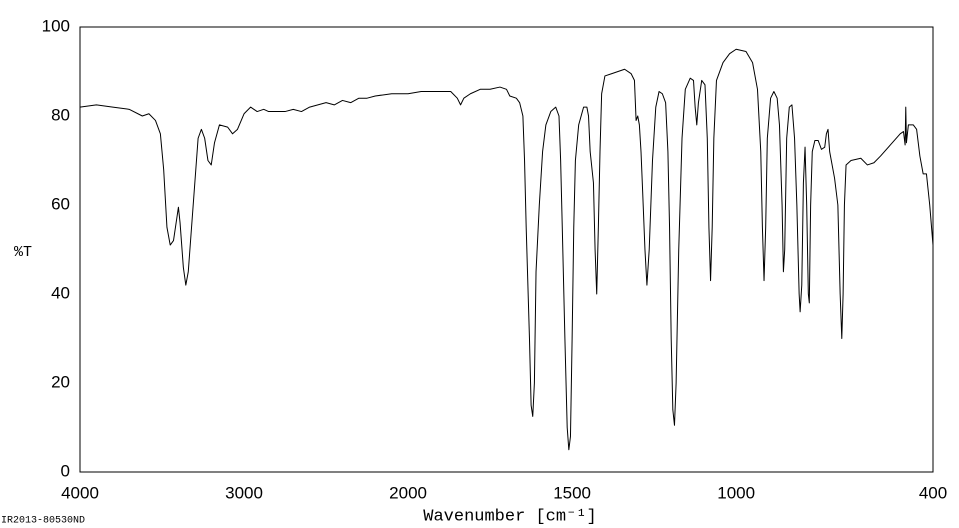 Image resolution: width=959 pixels, height=528 pixels. I want to click on footnote: IR2013-80530ND, so click(43, 521).